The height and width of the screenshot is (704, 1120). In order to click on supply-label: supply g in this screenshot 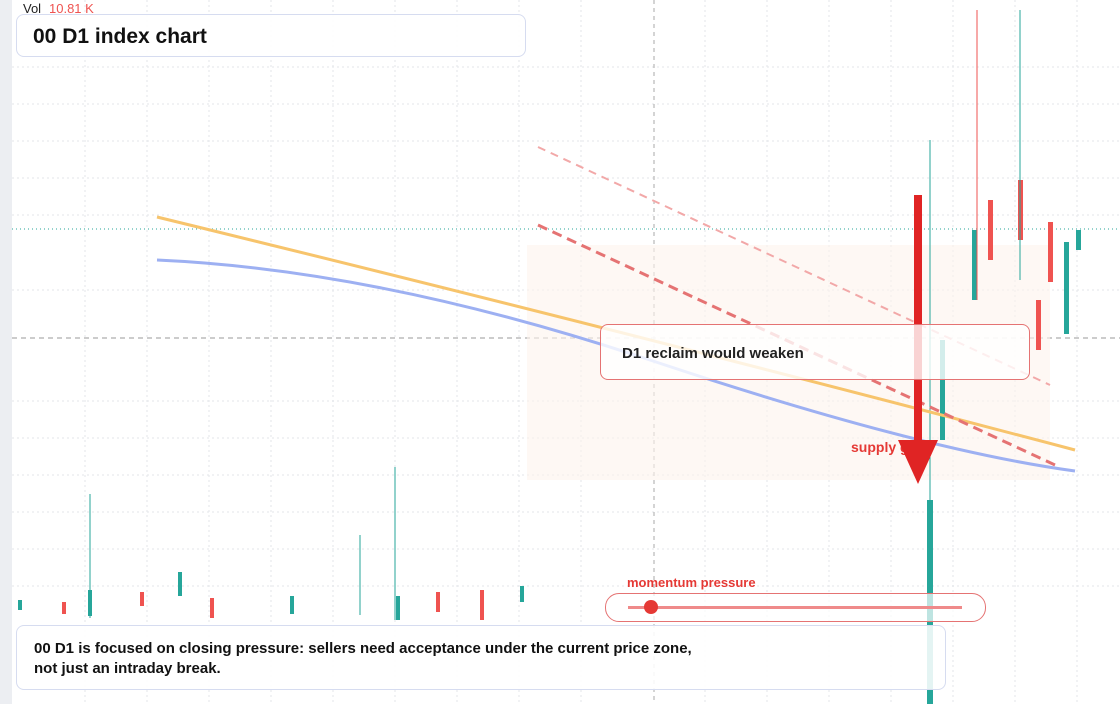, I will do `click(880, 447)`.